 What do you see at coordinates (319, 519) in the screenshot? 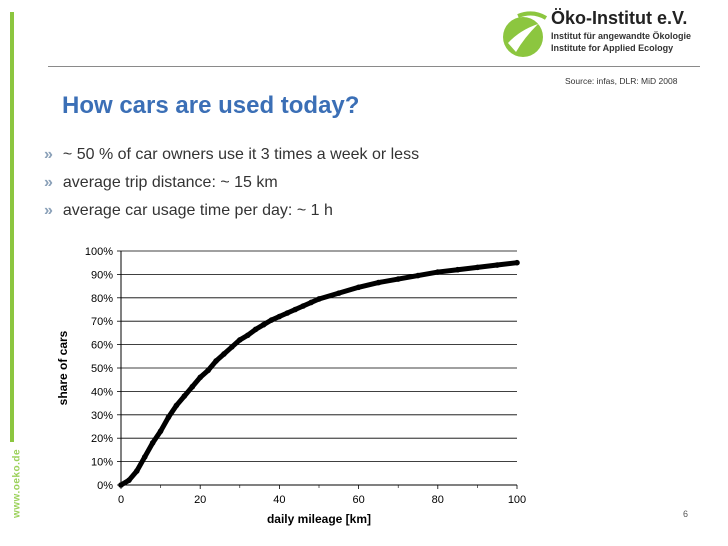
I see `x-axis-label: daily mileage [km]` at bounding box center [319, 519].